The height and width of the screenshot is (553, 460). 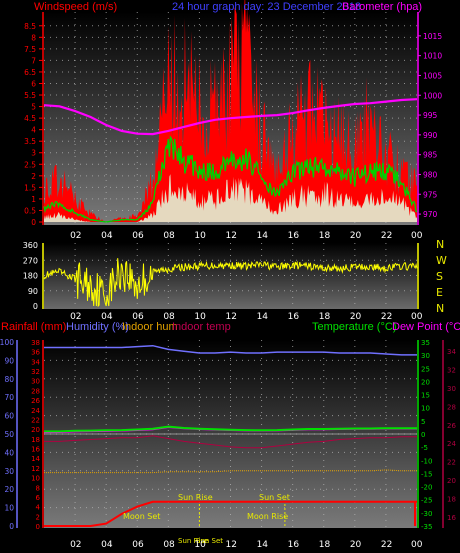 I want to click on rain-axis-title: Rainfall (mm), so click(x=33, y=327).